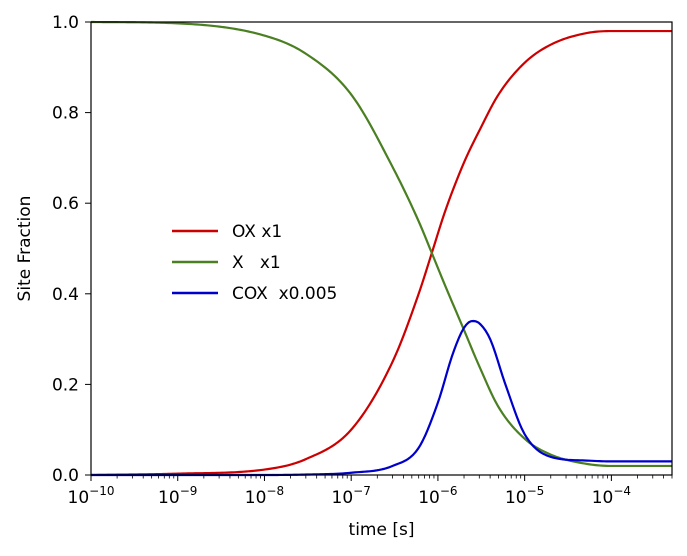 This screenshot has height=556, width=687. What do you see at coordinates (25, 249) in the screenshot?
I see `y-axis-label: Site Fraction` at bounding box center [25, 249].